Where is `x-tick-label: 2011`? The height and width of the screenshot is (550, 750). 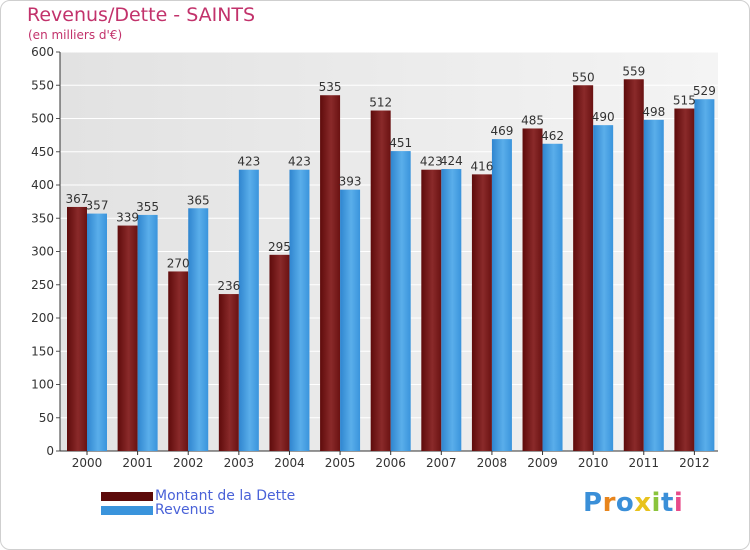
x-tick-label: 2011 is located at coordinates (643, 463).